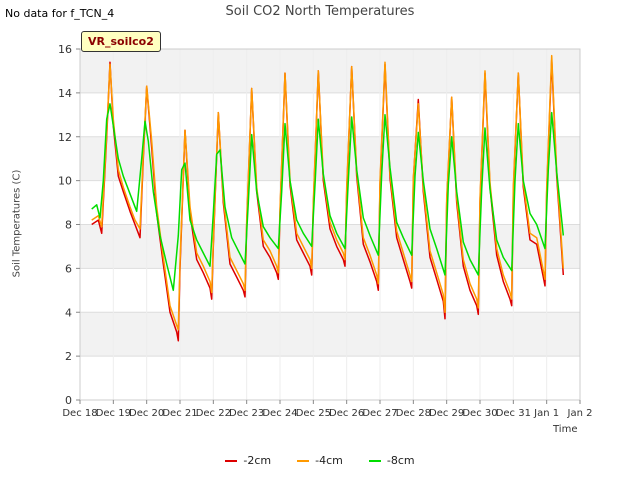 The width and height of the screenshot is (640, 480). I want to click on x-tick-label: Dec 18, so click(79, 413).